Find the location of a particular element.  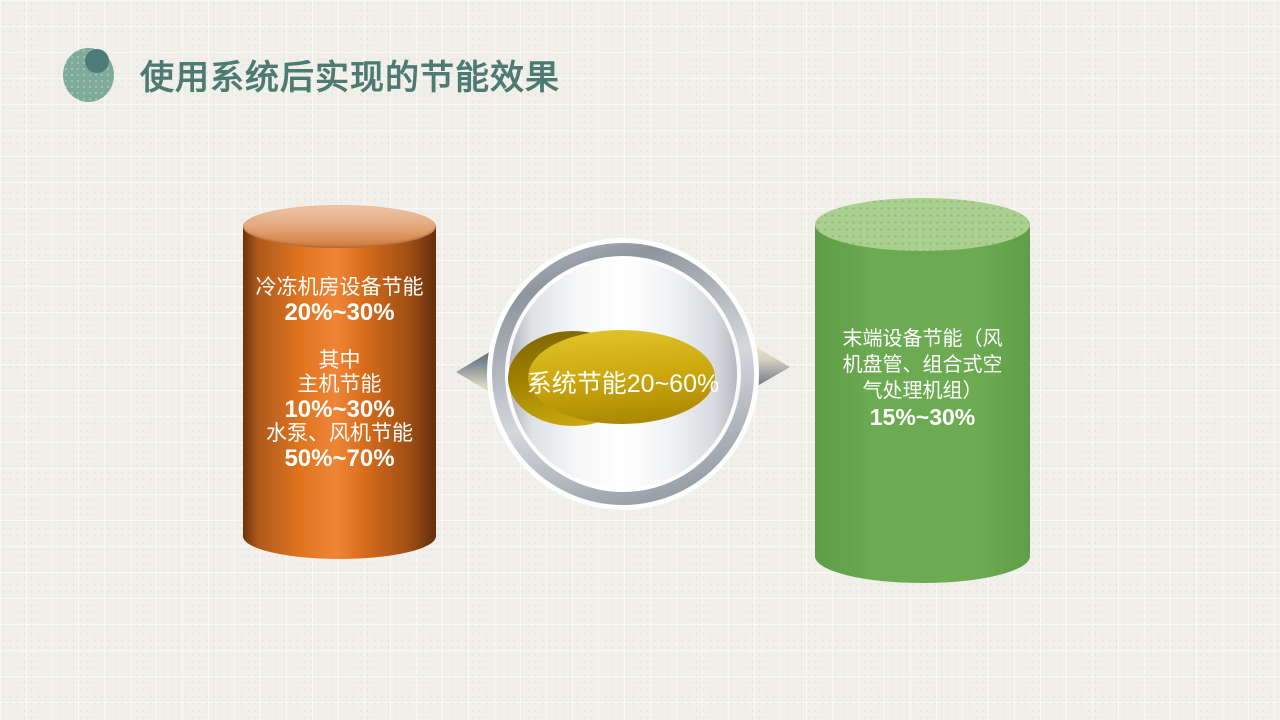

orange-line-among: 其中 is located at coordinates (339, 360).